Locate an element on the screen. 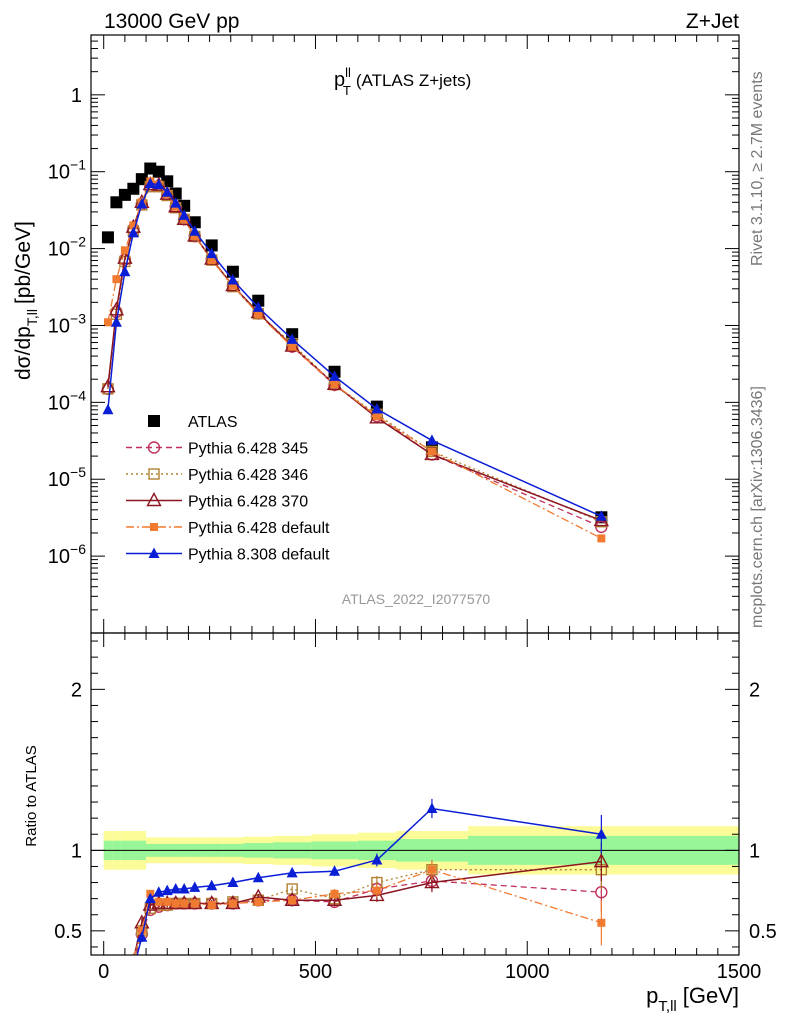 The width and height of the screenshot is (786, 1024). x-label-unit: [GeV] is located at coordinates (711, 995).